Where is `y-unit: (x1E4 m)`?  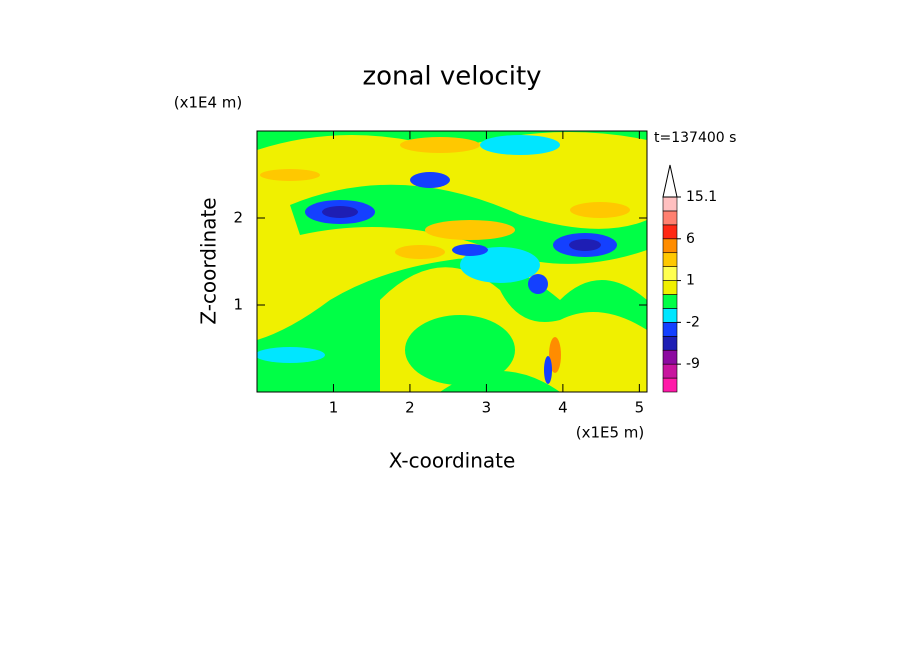 y-unit: (x1E4 m) is located at coordinates (208, 103).